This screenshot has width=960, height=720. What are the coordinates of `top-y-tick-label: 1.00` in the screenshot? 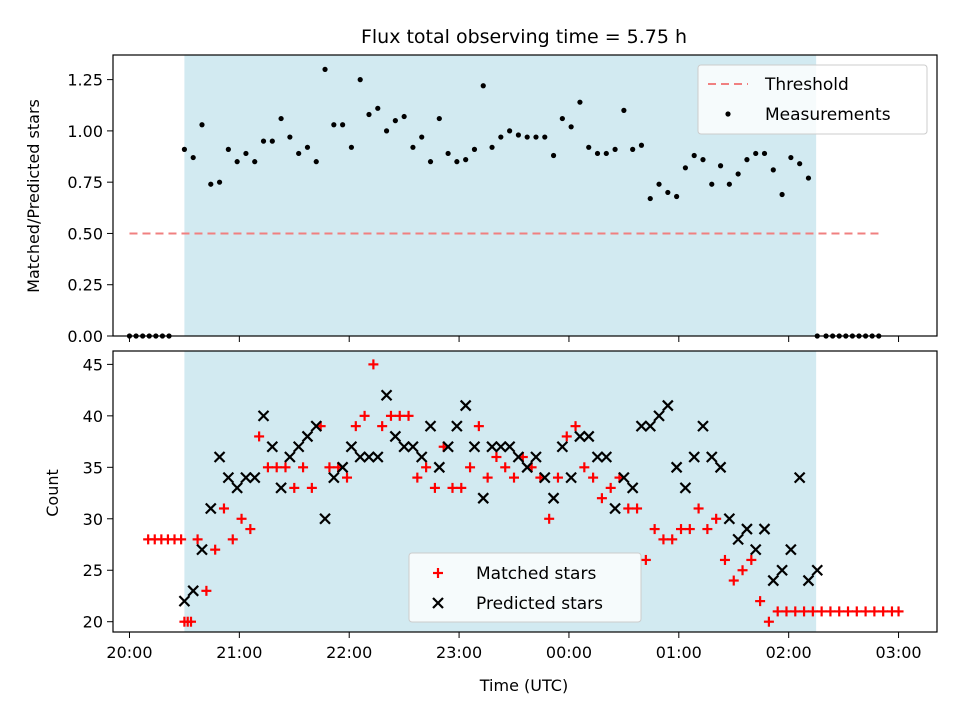 It's located at (85, 131).